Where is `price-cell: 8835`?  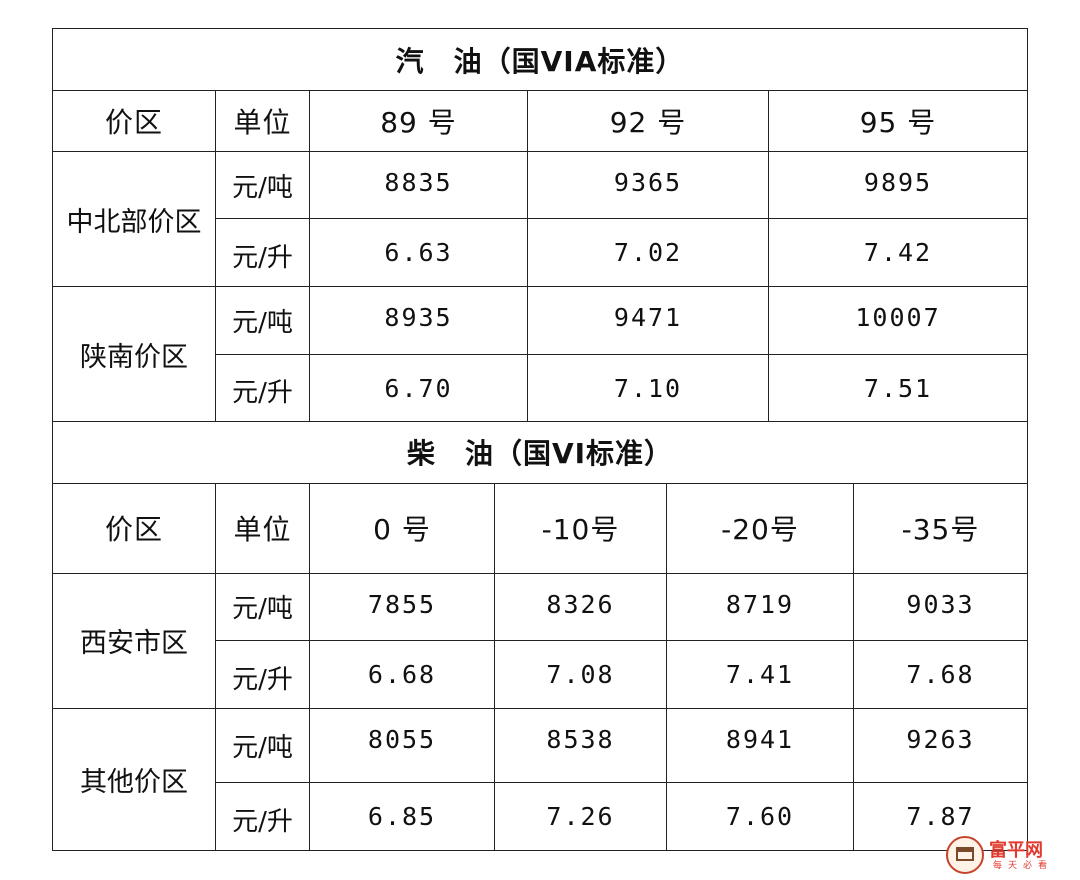
price-cell: 8835 is located at coordinates (418, 185).